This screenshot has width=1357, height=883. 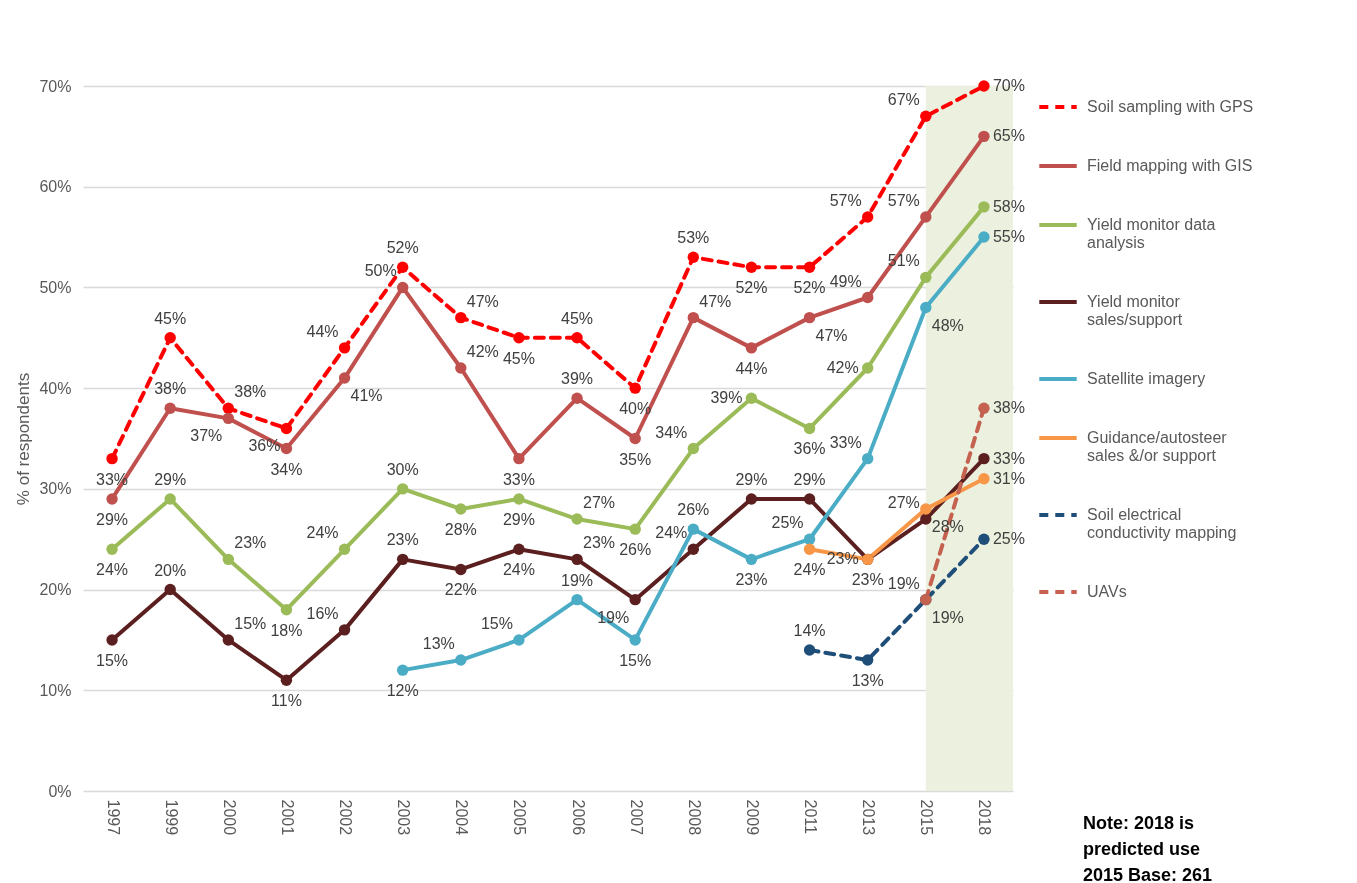 I want to click on y-tick-label: 40%, so click(x=55, y=388).